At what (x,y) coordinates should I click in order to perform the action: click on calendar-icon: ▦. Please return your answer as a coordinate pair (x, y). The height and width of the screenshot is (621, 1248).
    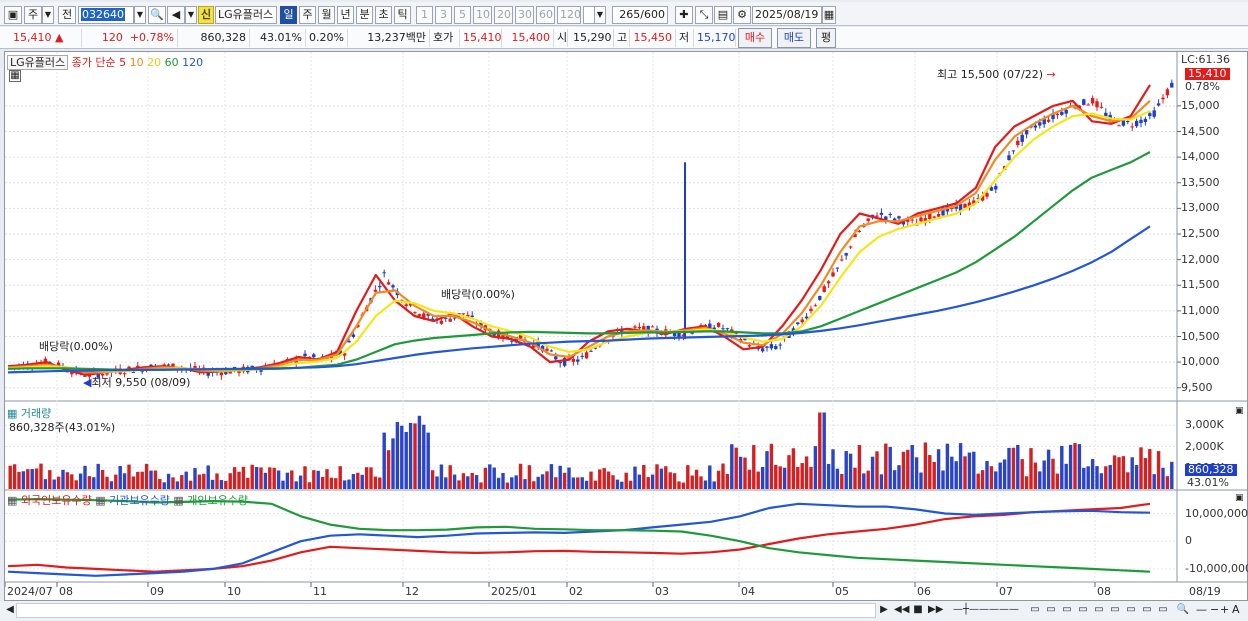
    Looking at the image, I should click on (829, 15).